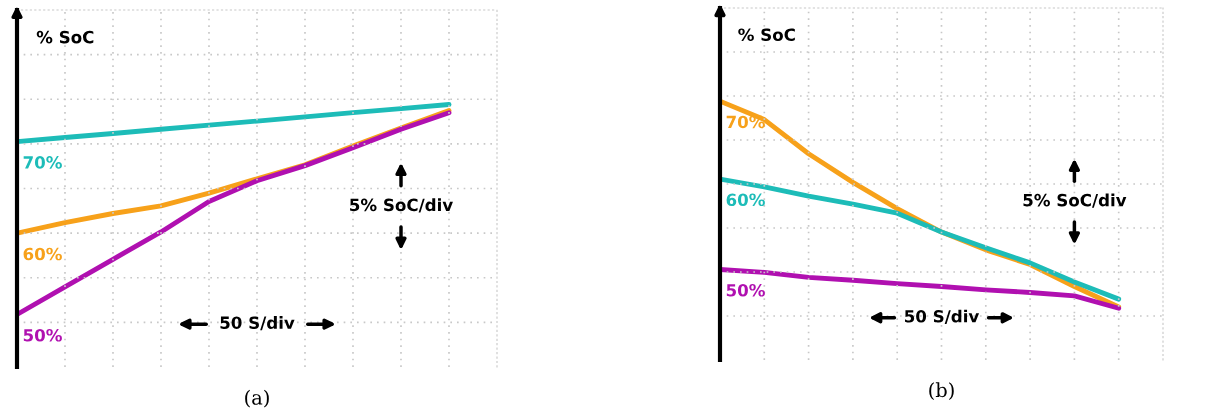  What do you see at coordinates (941, 391) in the screenshot?
I see `text: (b)` at bounding box center [941, 391].